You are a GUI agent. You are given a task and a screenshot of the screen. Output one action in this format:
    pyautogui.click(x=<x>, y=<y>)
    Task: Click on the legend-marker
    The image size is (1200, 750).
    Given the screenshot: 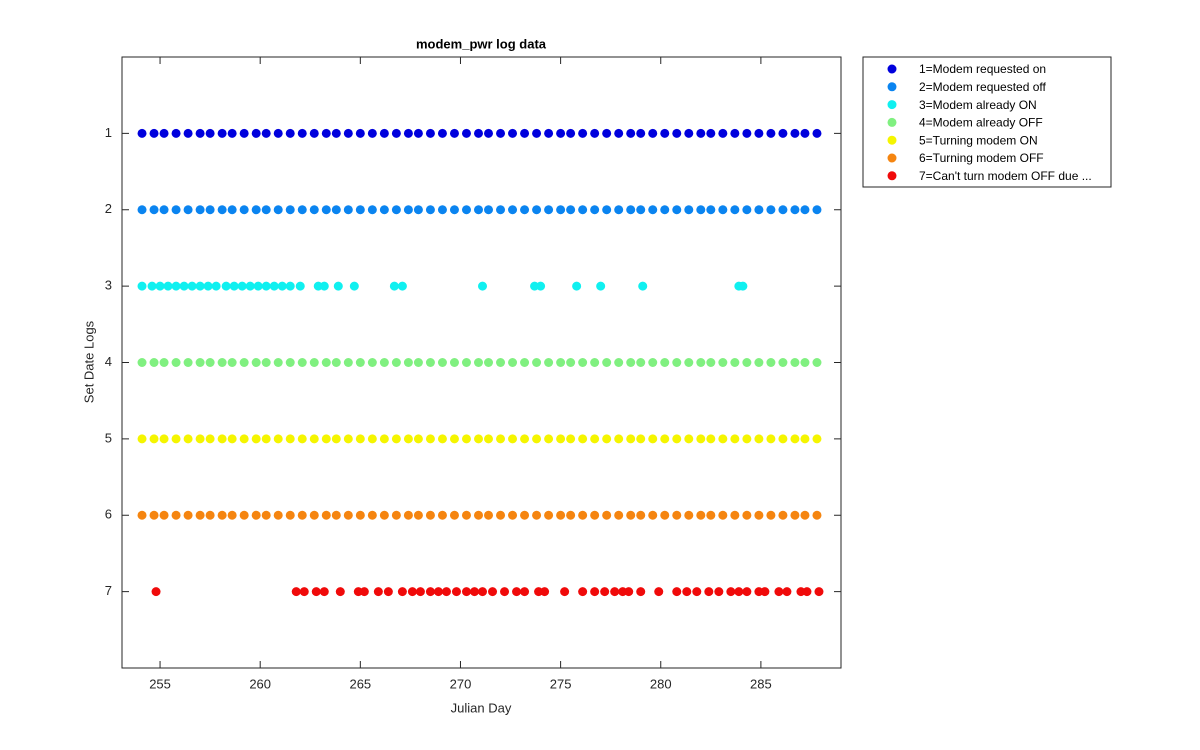 What is the action you would take?
    pyautogui.click(x=892, y=176)
    